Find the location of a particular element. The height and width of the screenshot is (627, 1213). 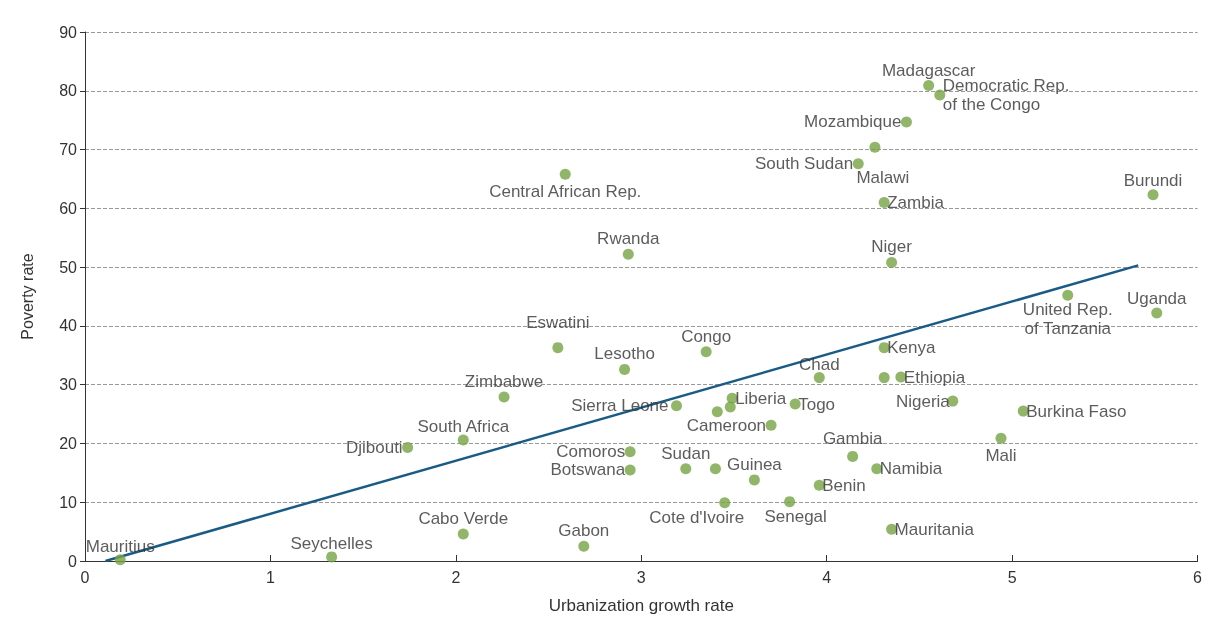

annotation: Sudan is located at coordinates (686, 453).